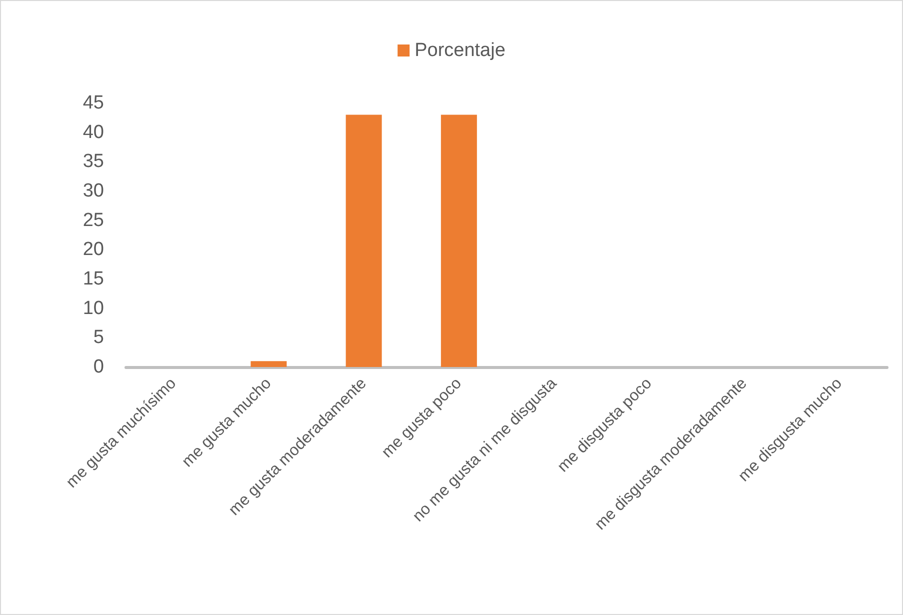 Image resolution: width=903 pixels, height=615 pixels. Describe the element at coordinates (93, 103) in the screenshot. I see `y-tick-label: 45` at that location.